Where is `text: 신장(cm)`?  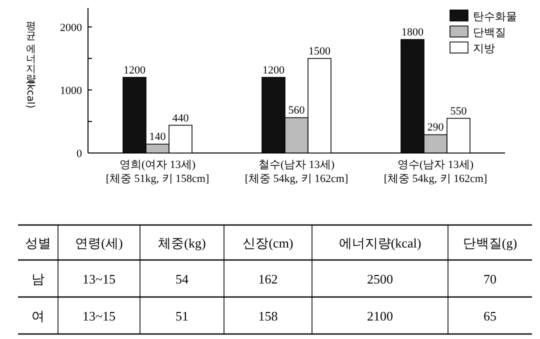
text: 신장(cm) is located at coordinates (268, 243).